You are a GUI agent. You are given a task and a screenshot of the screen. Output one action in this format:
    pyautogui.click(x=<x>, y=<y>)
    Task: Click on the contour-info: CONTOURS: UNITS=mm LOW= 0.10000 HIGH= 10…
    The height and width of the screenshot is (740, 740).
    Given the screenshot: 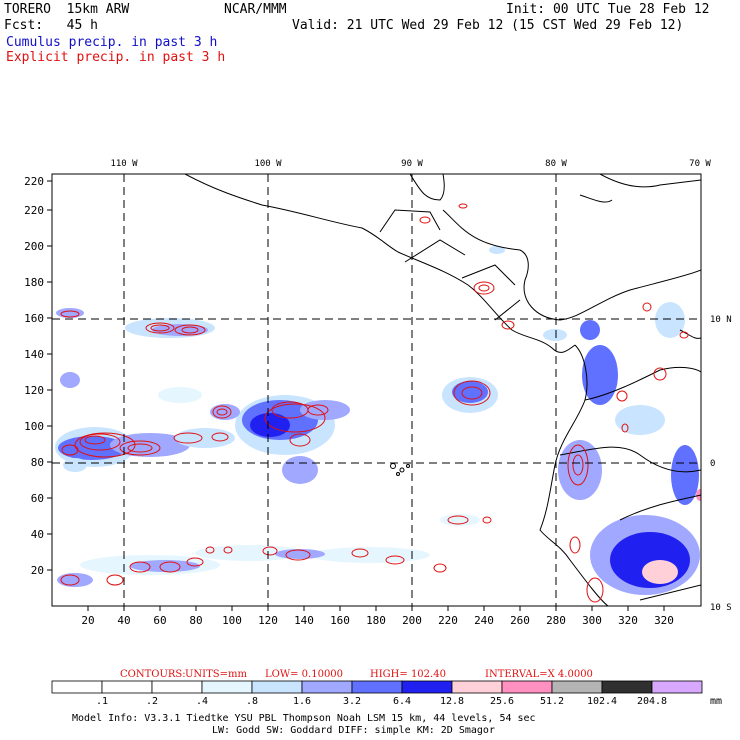 What is the action you would take?
    pyautogui.click(x=356, y=674)
    